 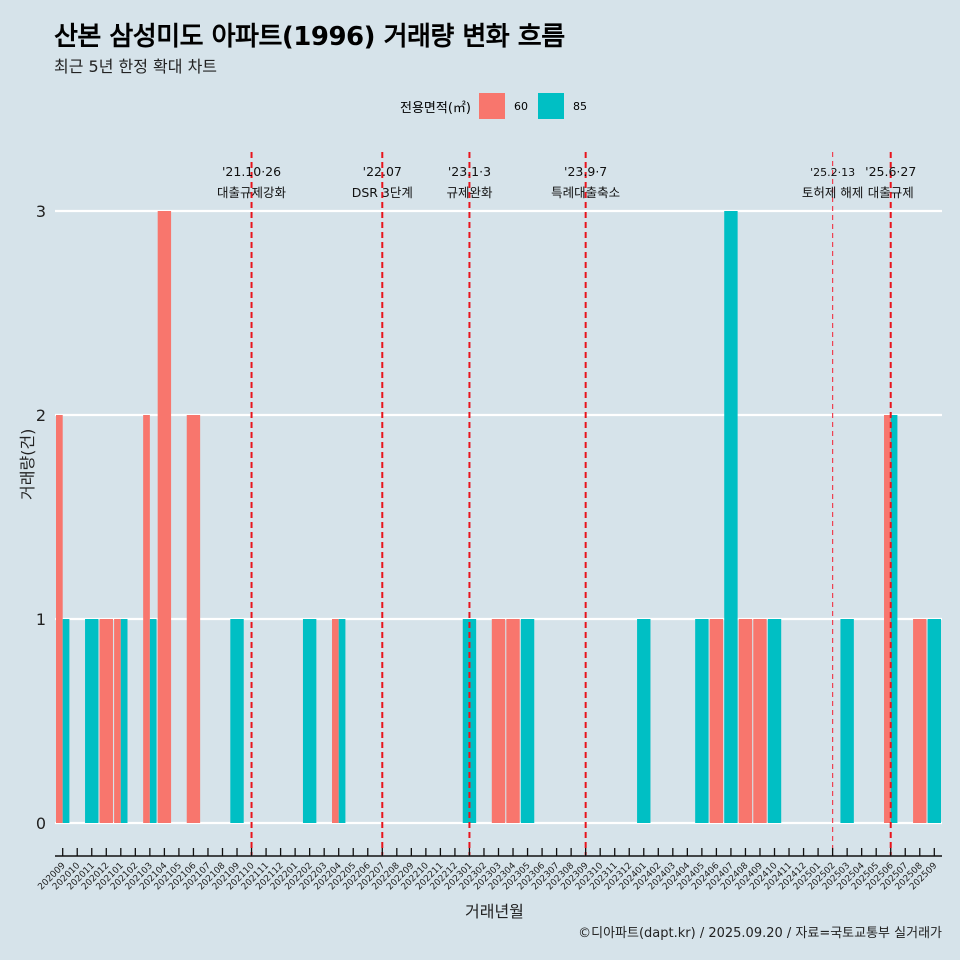 I want to click on y-axis: 0 1 2 3, so click(x=41, y=517).